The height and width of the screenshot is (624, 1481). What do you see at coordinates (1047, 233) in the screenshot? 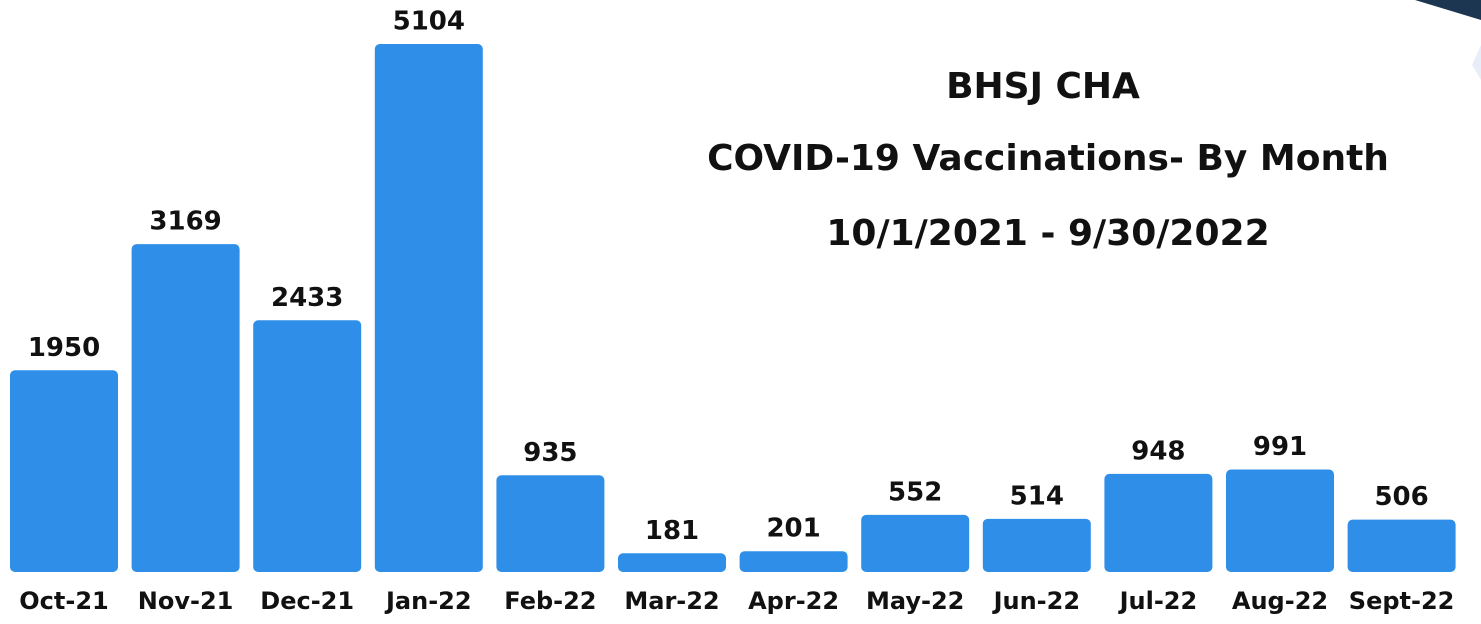
I see `chart-subtitle: 10/1/2021 - 9/30/2022` at bounding box center [1047, 233].